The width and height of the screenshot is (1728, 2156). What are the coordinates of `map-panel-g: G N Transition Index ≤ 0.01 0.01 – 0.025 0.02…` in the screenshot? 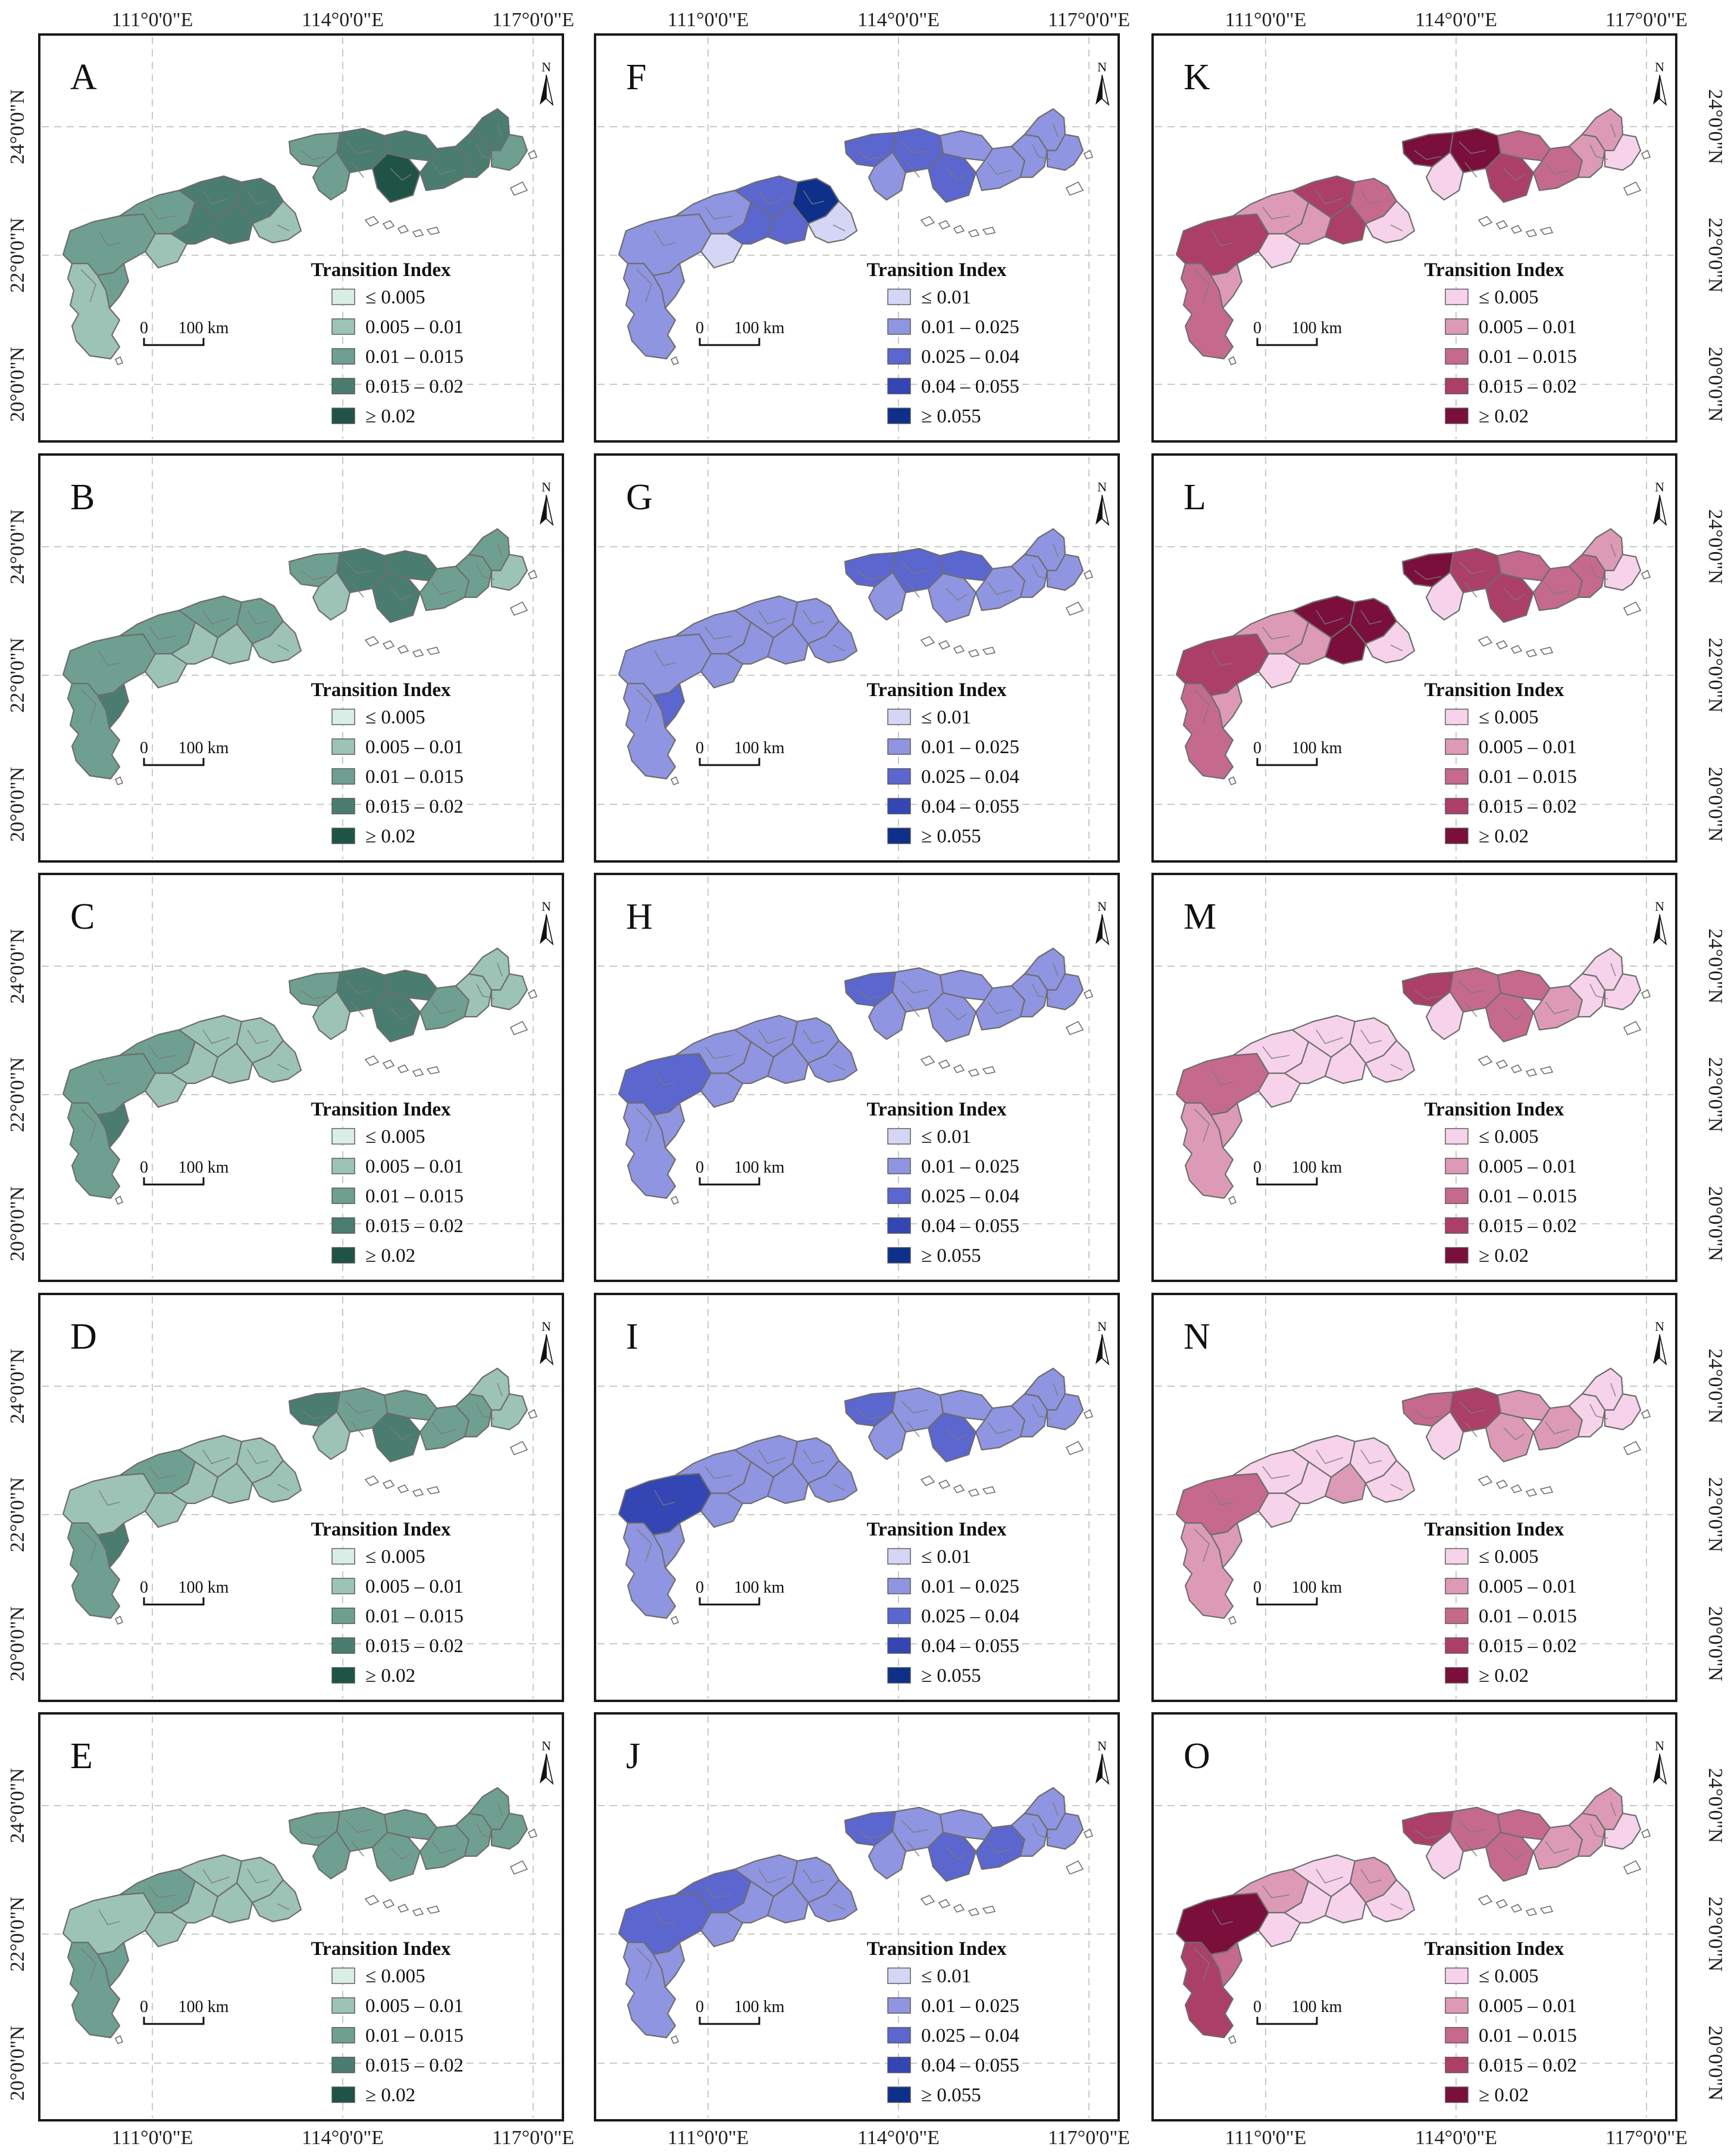 It's located at (857, 658).